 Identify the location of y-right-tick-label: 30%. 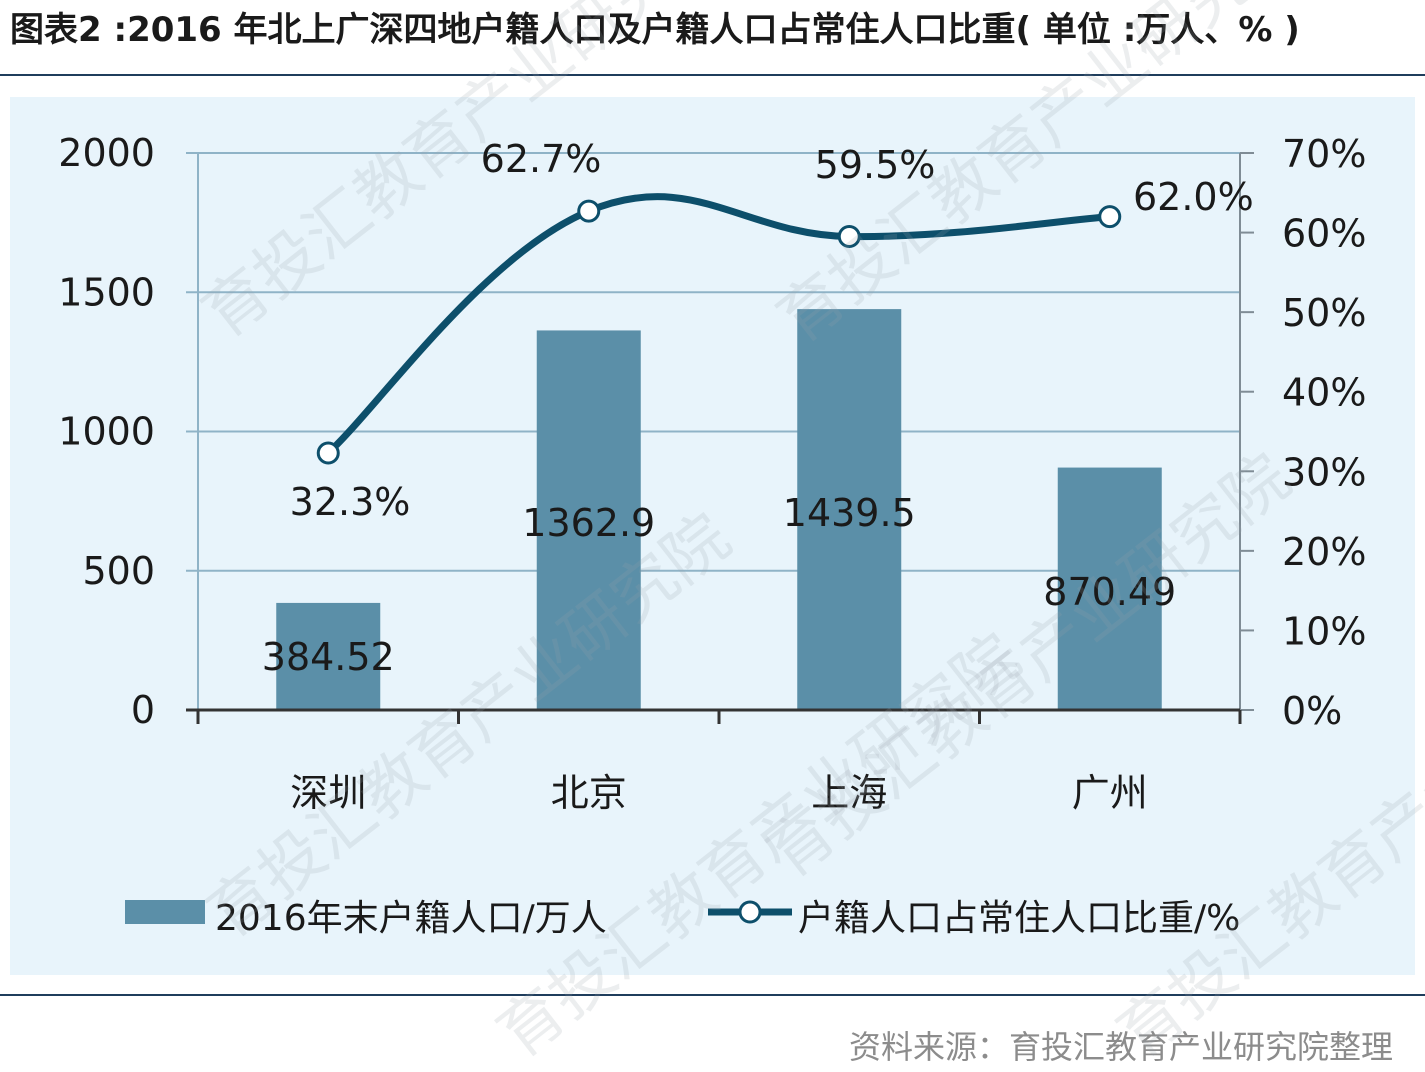
(1324, 472).